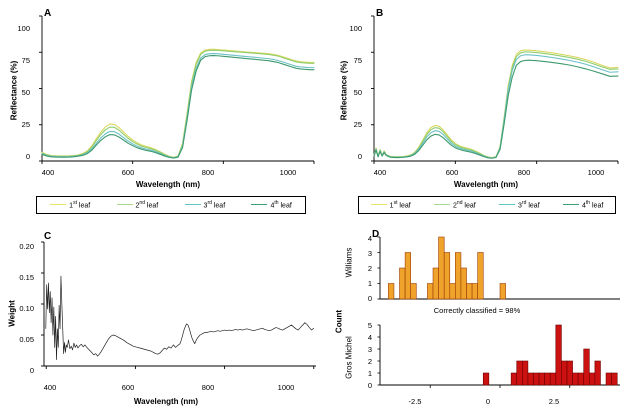 This screenshot has height=419, width=624. Describe the element at coordinates (26, 277) in the screenshot. I see `panel-c-ytick-015: 0.15` at that location.